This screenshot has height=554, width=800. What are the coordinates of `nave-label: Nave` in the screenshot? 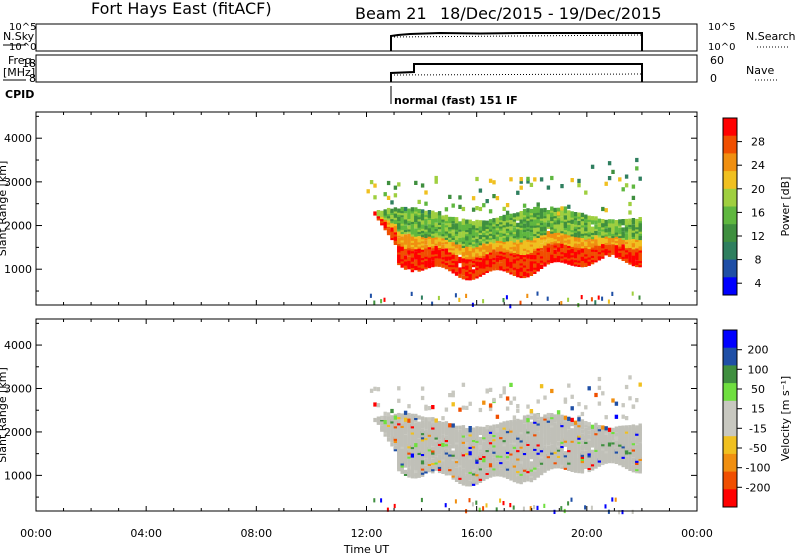 It's located at (760, 70).